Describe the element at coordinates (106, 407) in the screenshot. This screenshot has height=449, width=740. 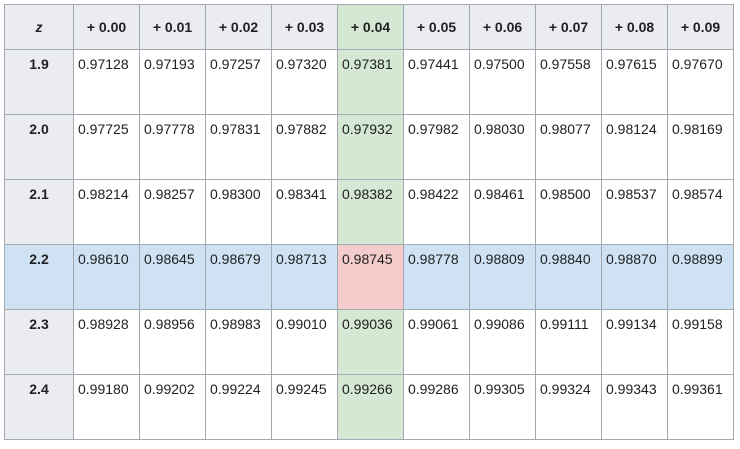
I see `table-cell: 0.99180` at that location.